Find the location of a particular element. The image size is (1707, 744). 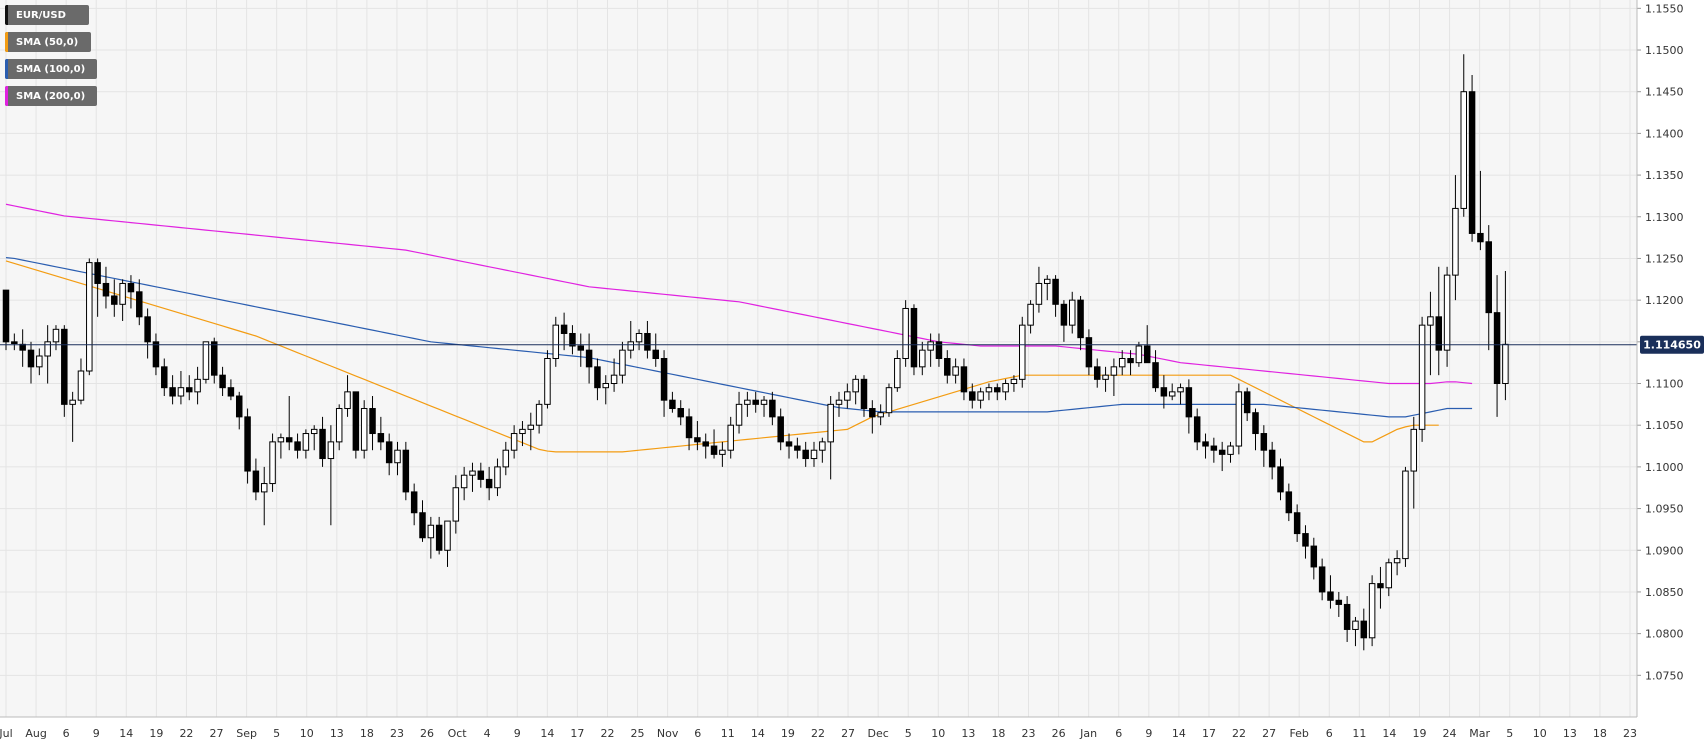

legend-sma-50: SMA (50,0) is located at coordinates (48, 42).